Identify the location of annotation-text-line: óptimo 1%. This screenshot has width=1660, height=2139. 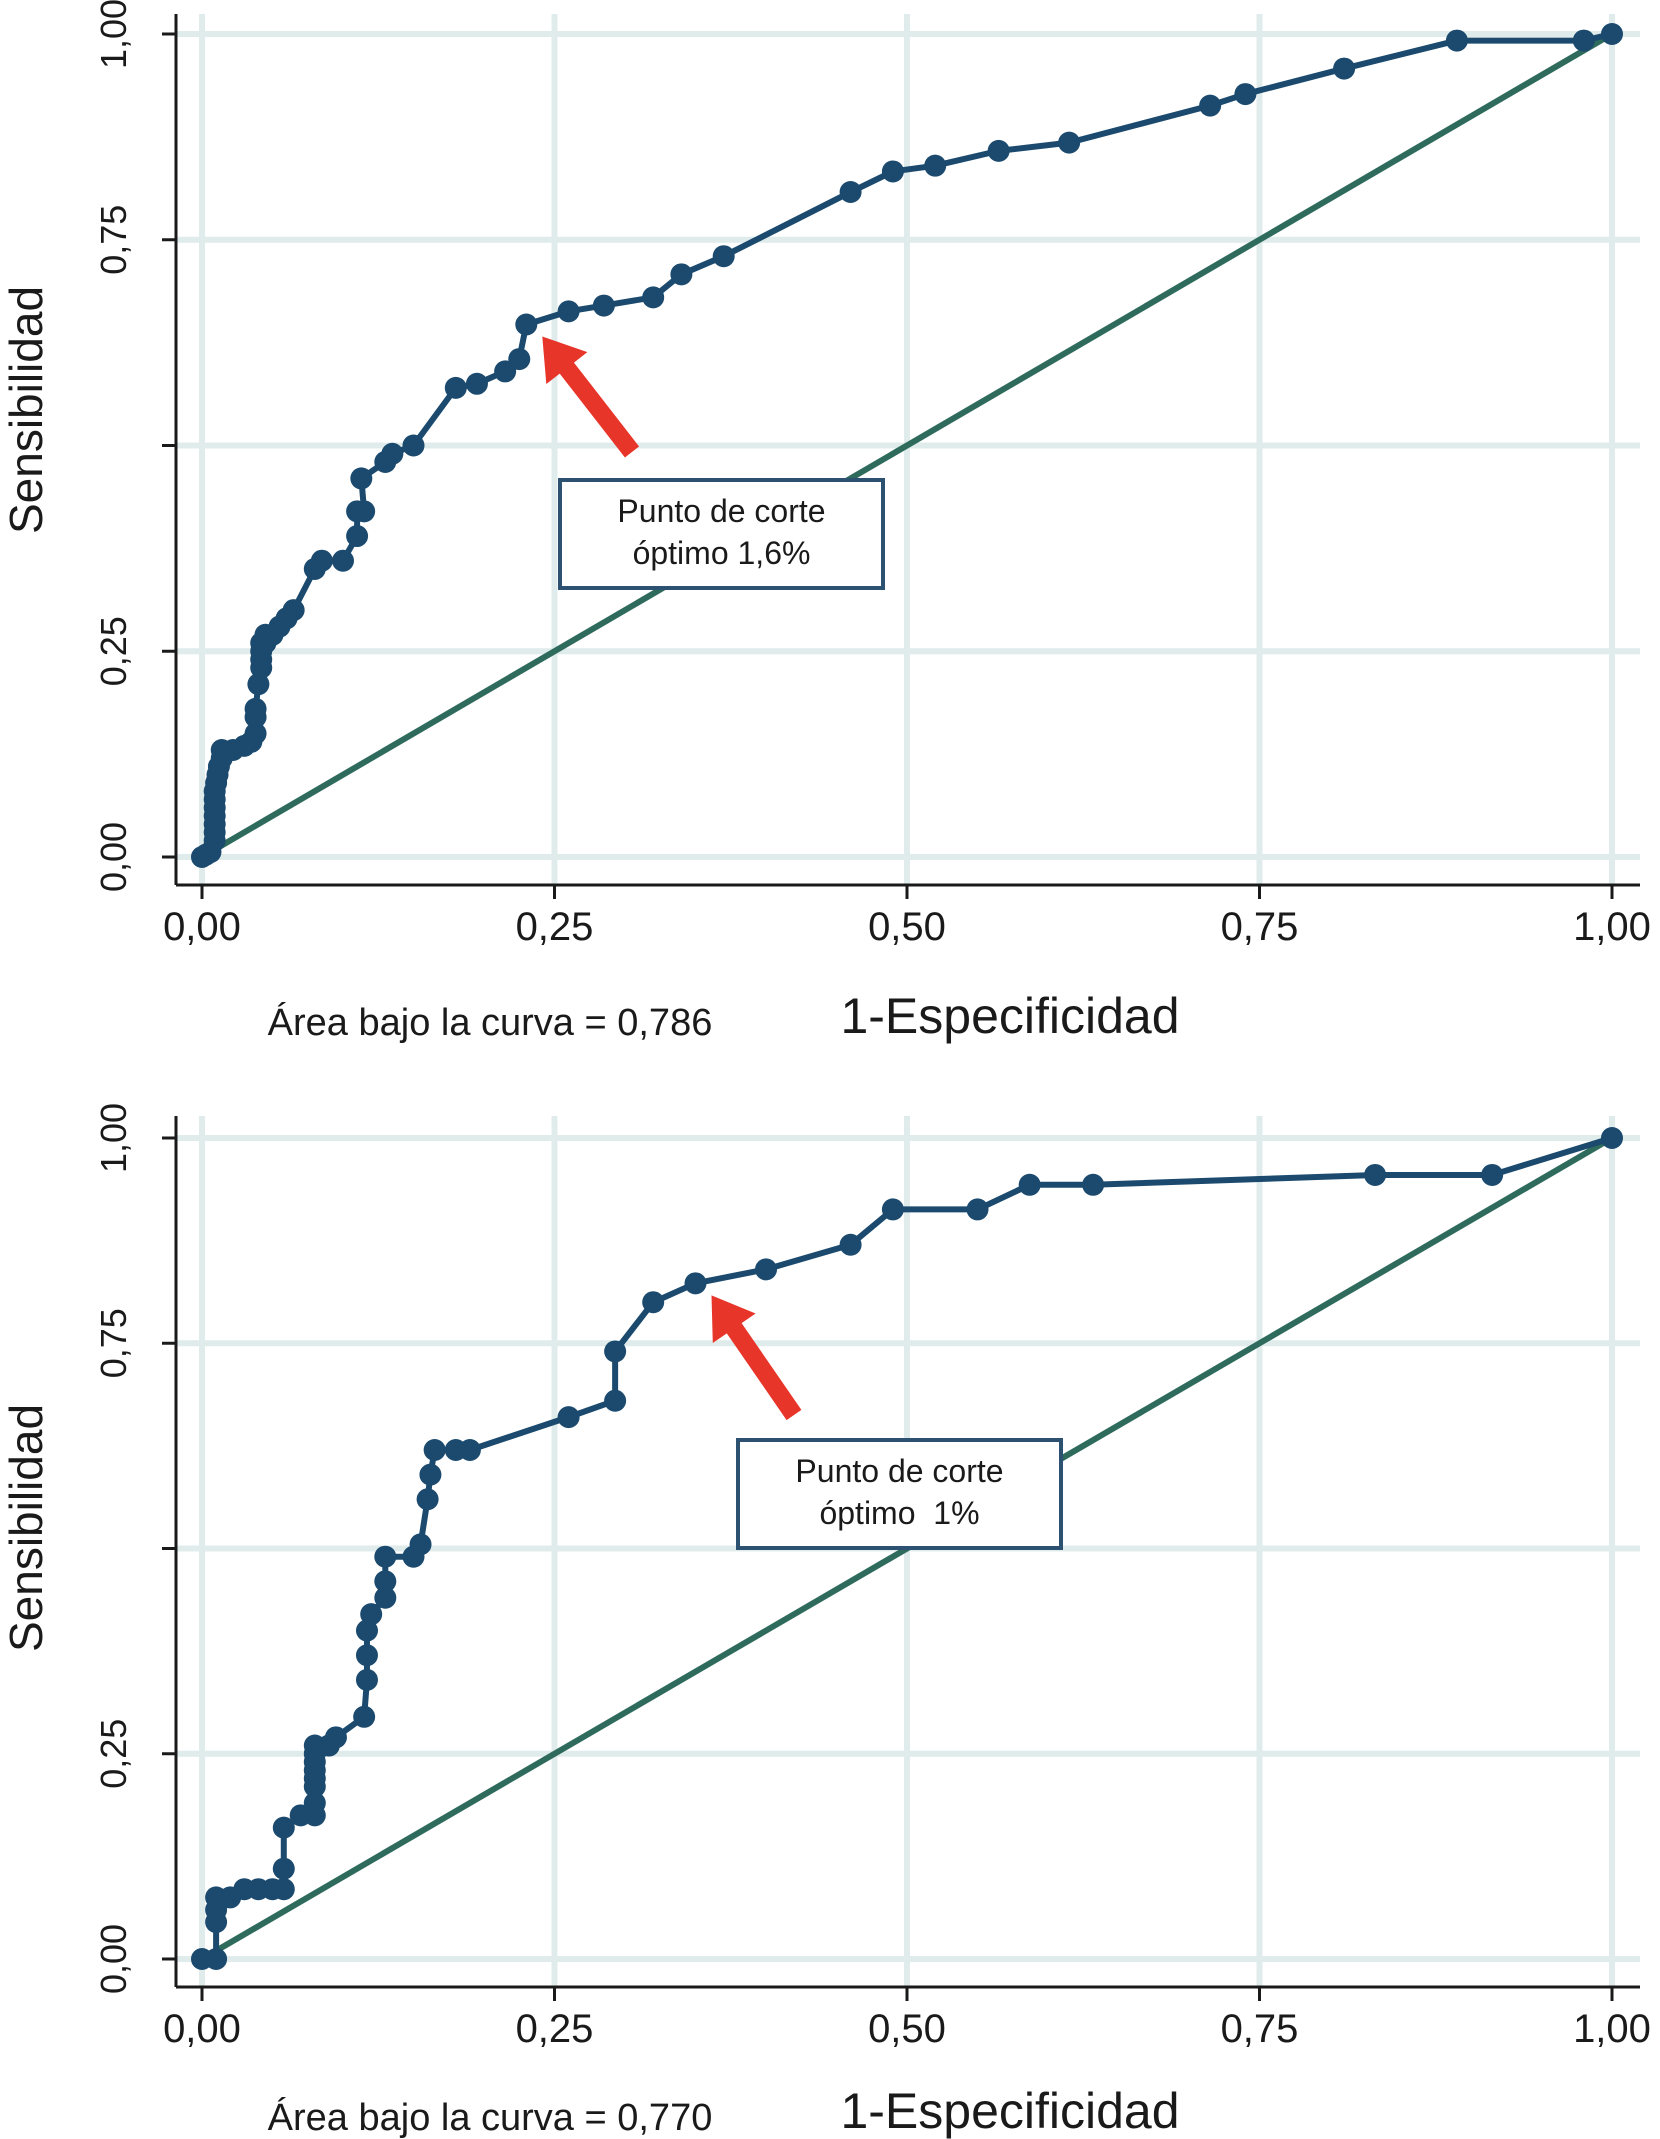
(899, 1513).